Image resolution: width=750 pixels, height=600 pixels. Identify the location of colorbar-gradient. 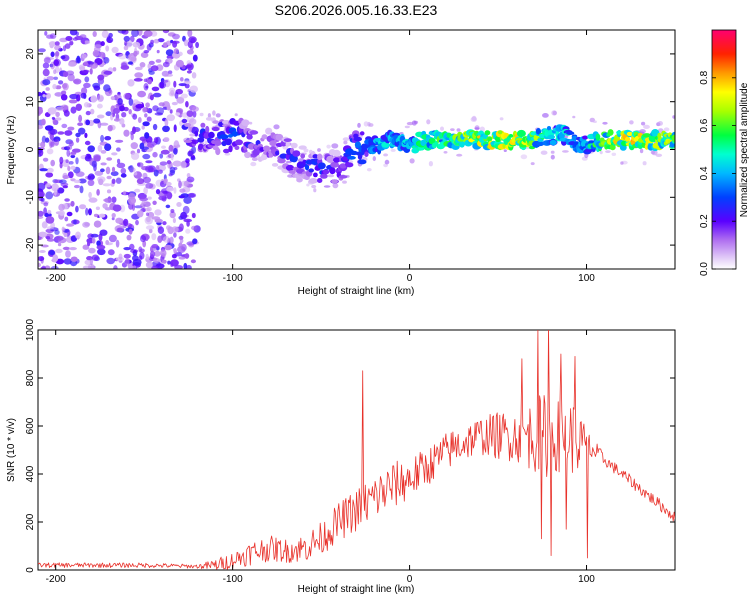
(724, 149).